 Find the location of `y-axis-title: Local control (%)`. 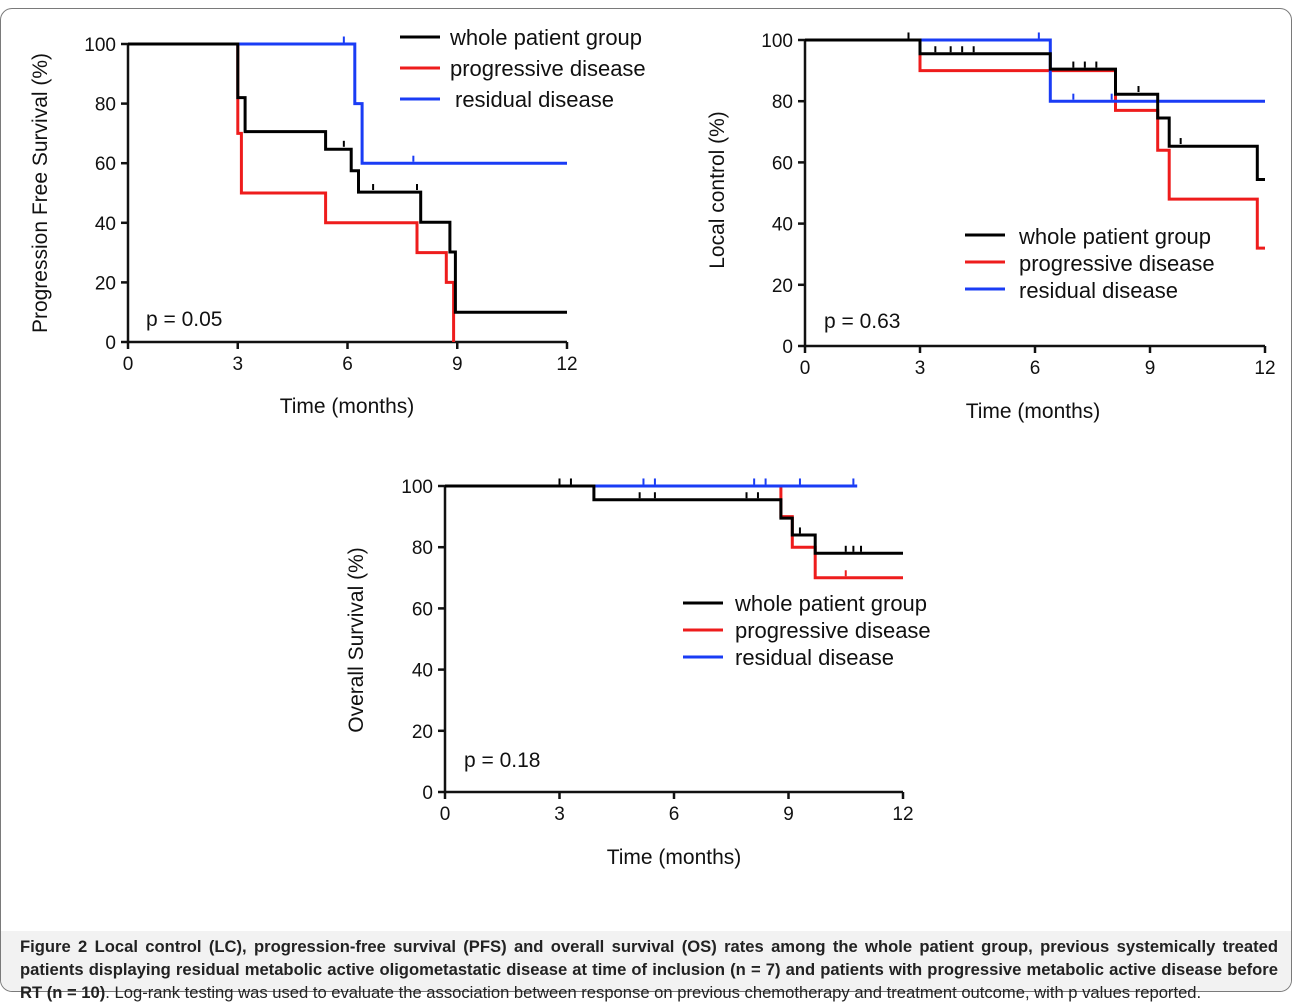

y-axis-title: Local control (%) is located at coordinates (717, 190).